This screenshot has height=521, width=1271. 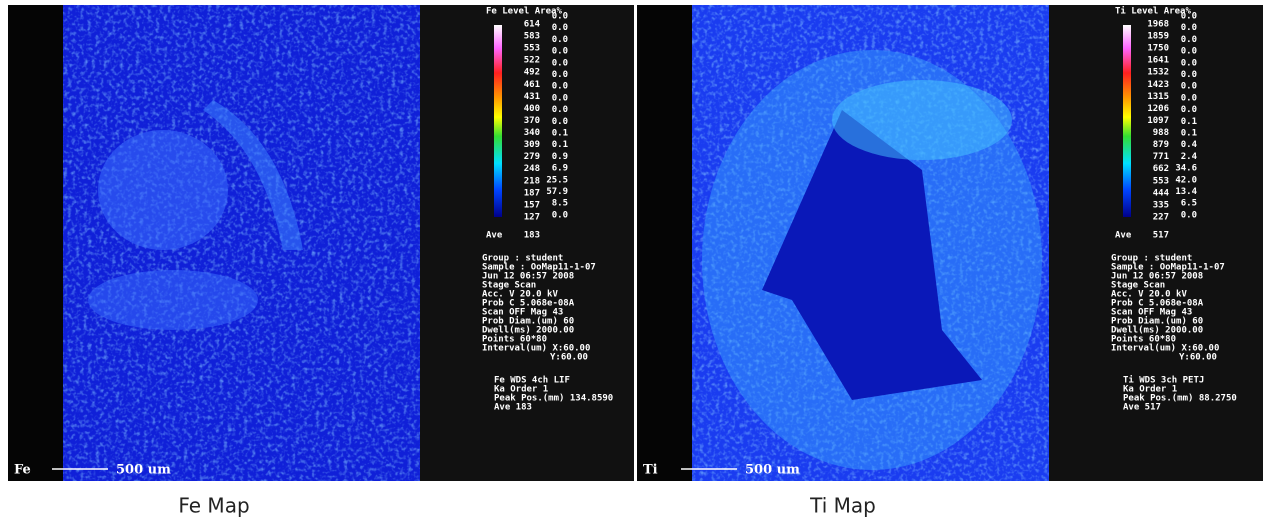 What do you see at coordinates (1189, 145) in the screenshot?
I see `area-percent: 0.4` at bounding box center [1189, 145].